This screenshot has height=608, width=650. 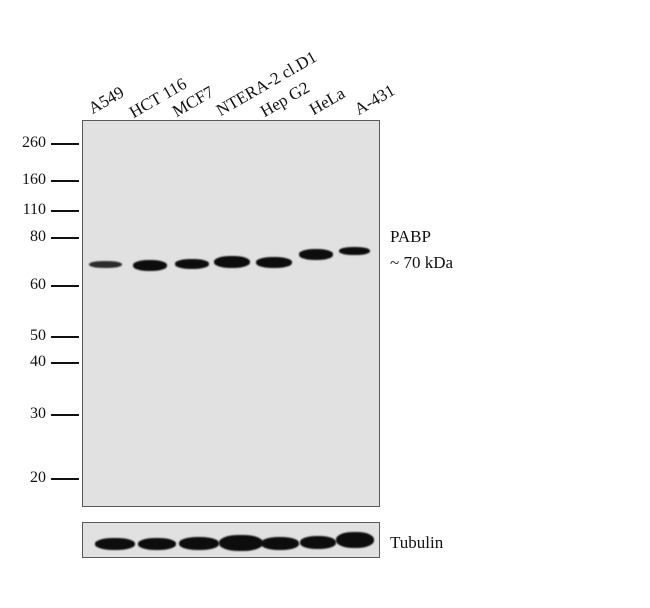 What do you see at coordinates (241, 543) in the screenshot?
I see `tubulin-band-ntera2` at bounding box center [241, 543].